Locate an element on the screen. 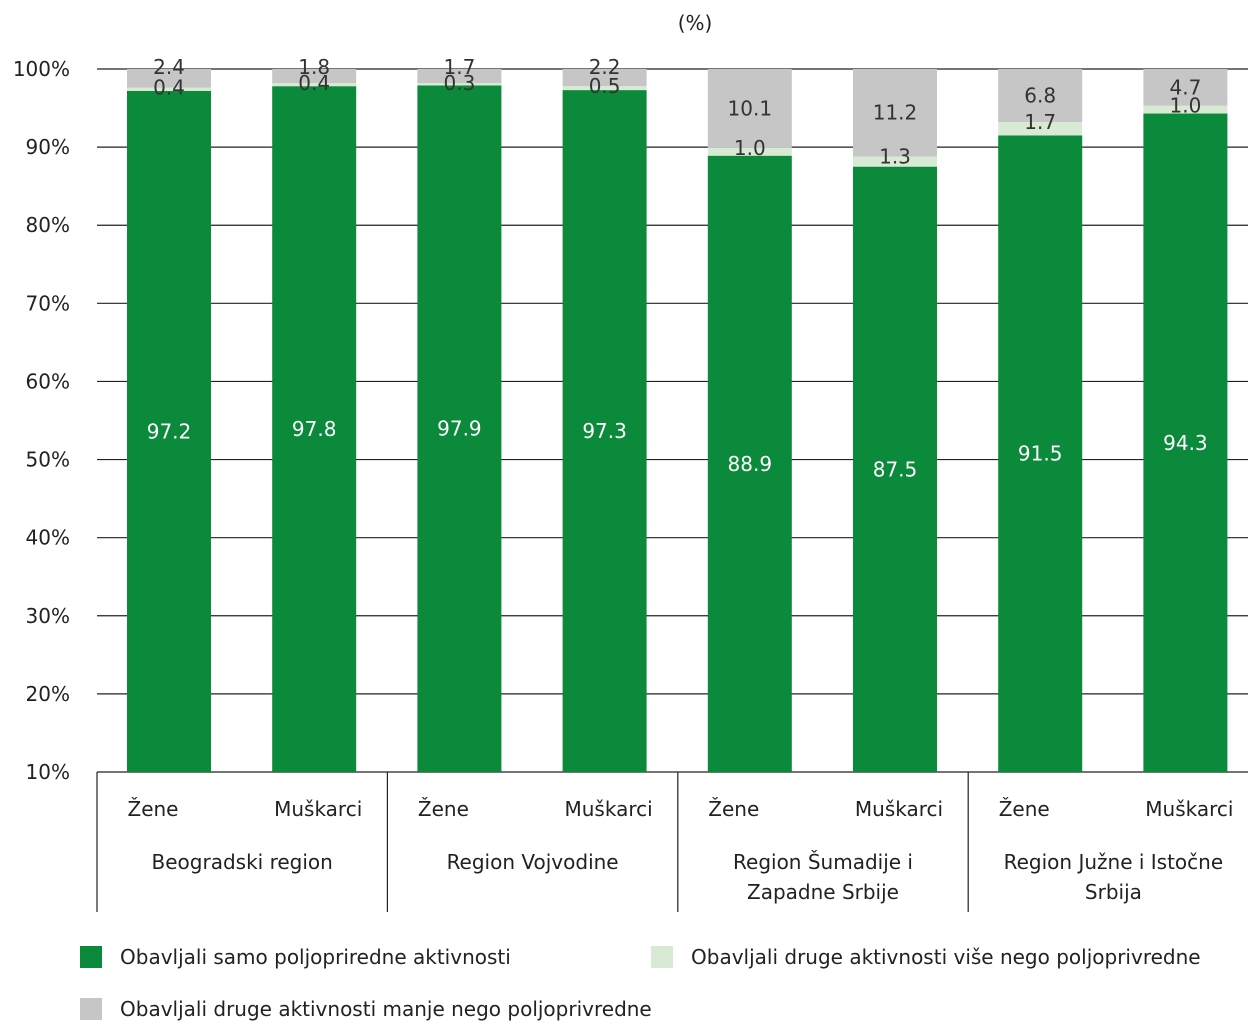 Image resolution: width=1248 pixels, height=1021 pixels. y-tick-label: 40% is located at coordinates (48, 538).